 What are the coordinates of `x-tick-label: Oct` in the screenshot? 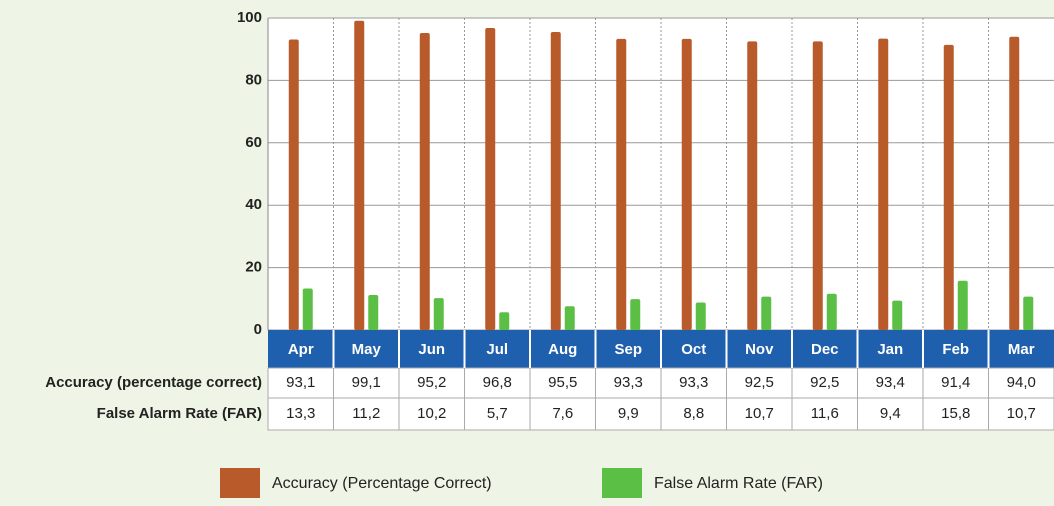 It's located at (693, 349).